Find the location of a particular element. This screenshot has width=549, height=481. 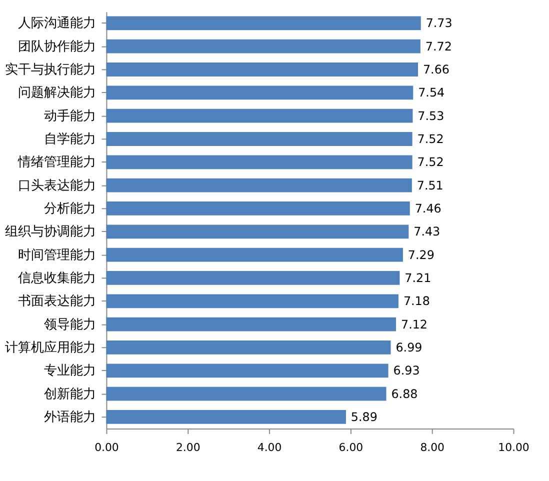

y-tick-label: 信息收集能力 is located at coordinates (57, 278).